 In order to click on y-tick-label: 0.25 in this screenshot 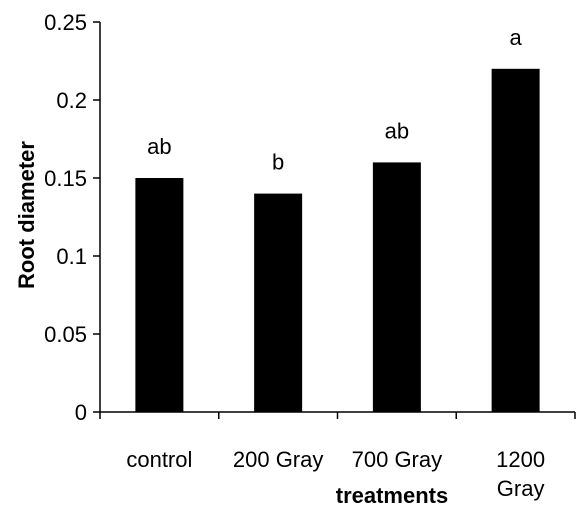, I will do `click(65, 22)`.